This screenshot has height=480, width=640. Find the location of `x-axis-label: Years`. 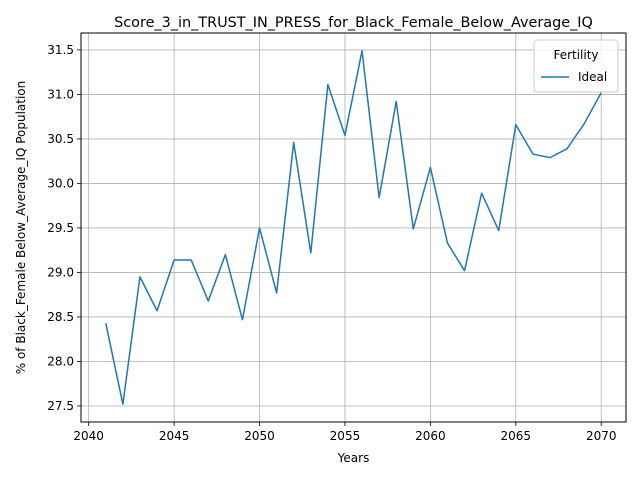

x-axis-label: Years is located at coordinates (353, 458).